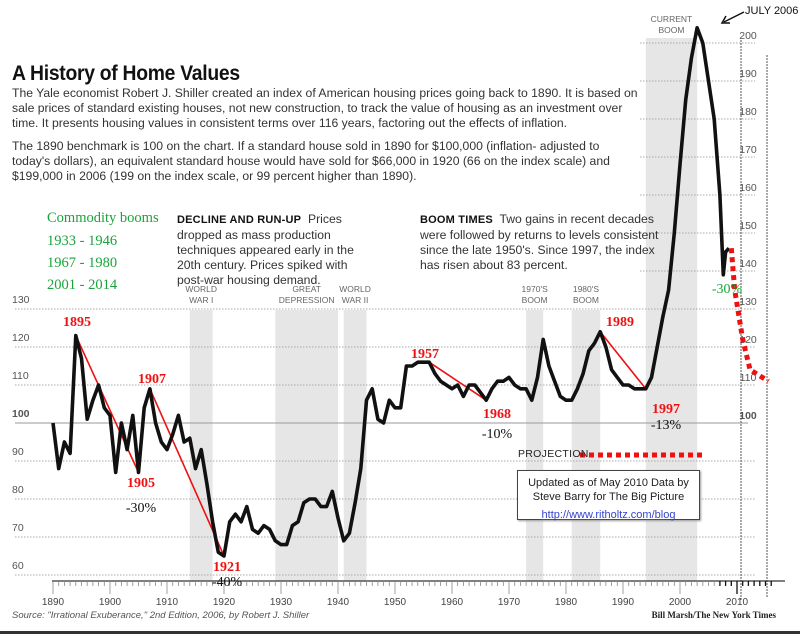 This screenshot has width=800, height=634. I want to click on x-tick-label: 1990, so click(623, 602).